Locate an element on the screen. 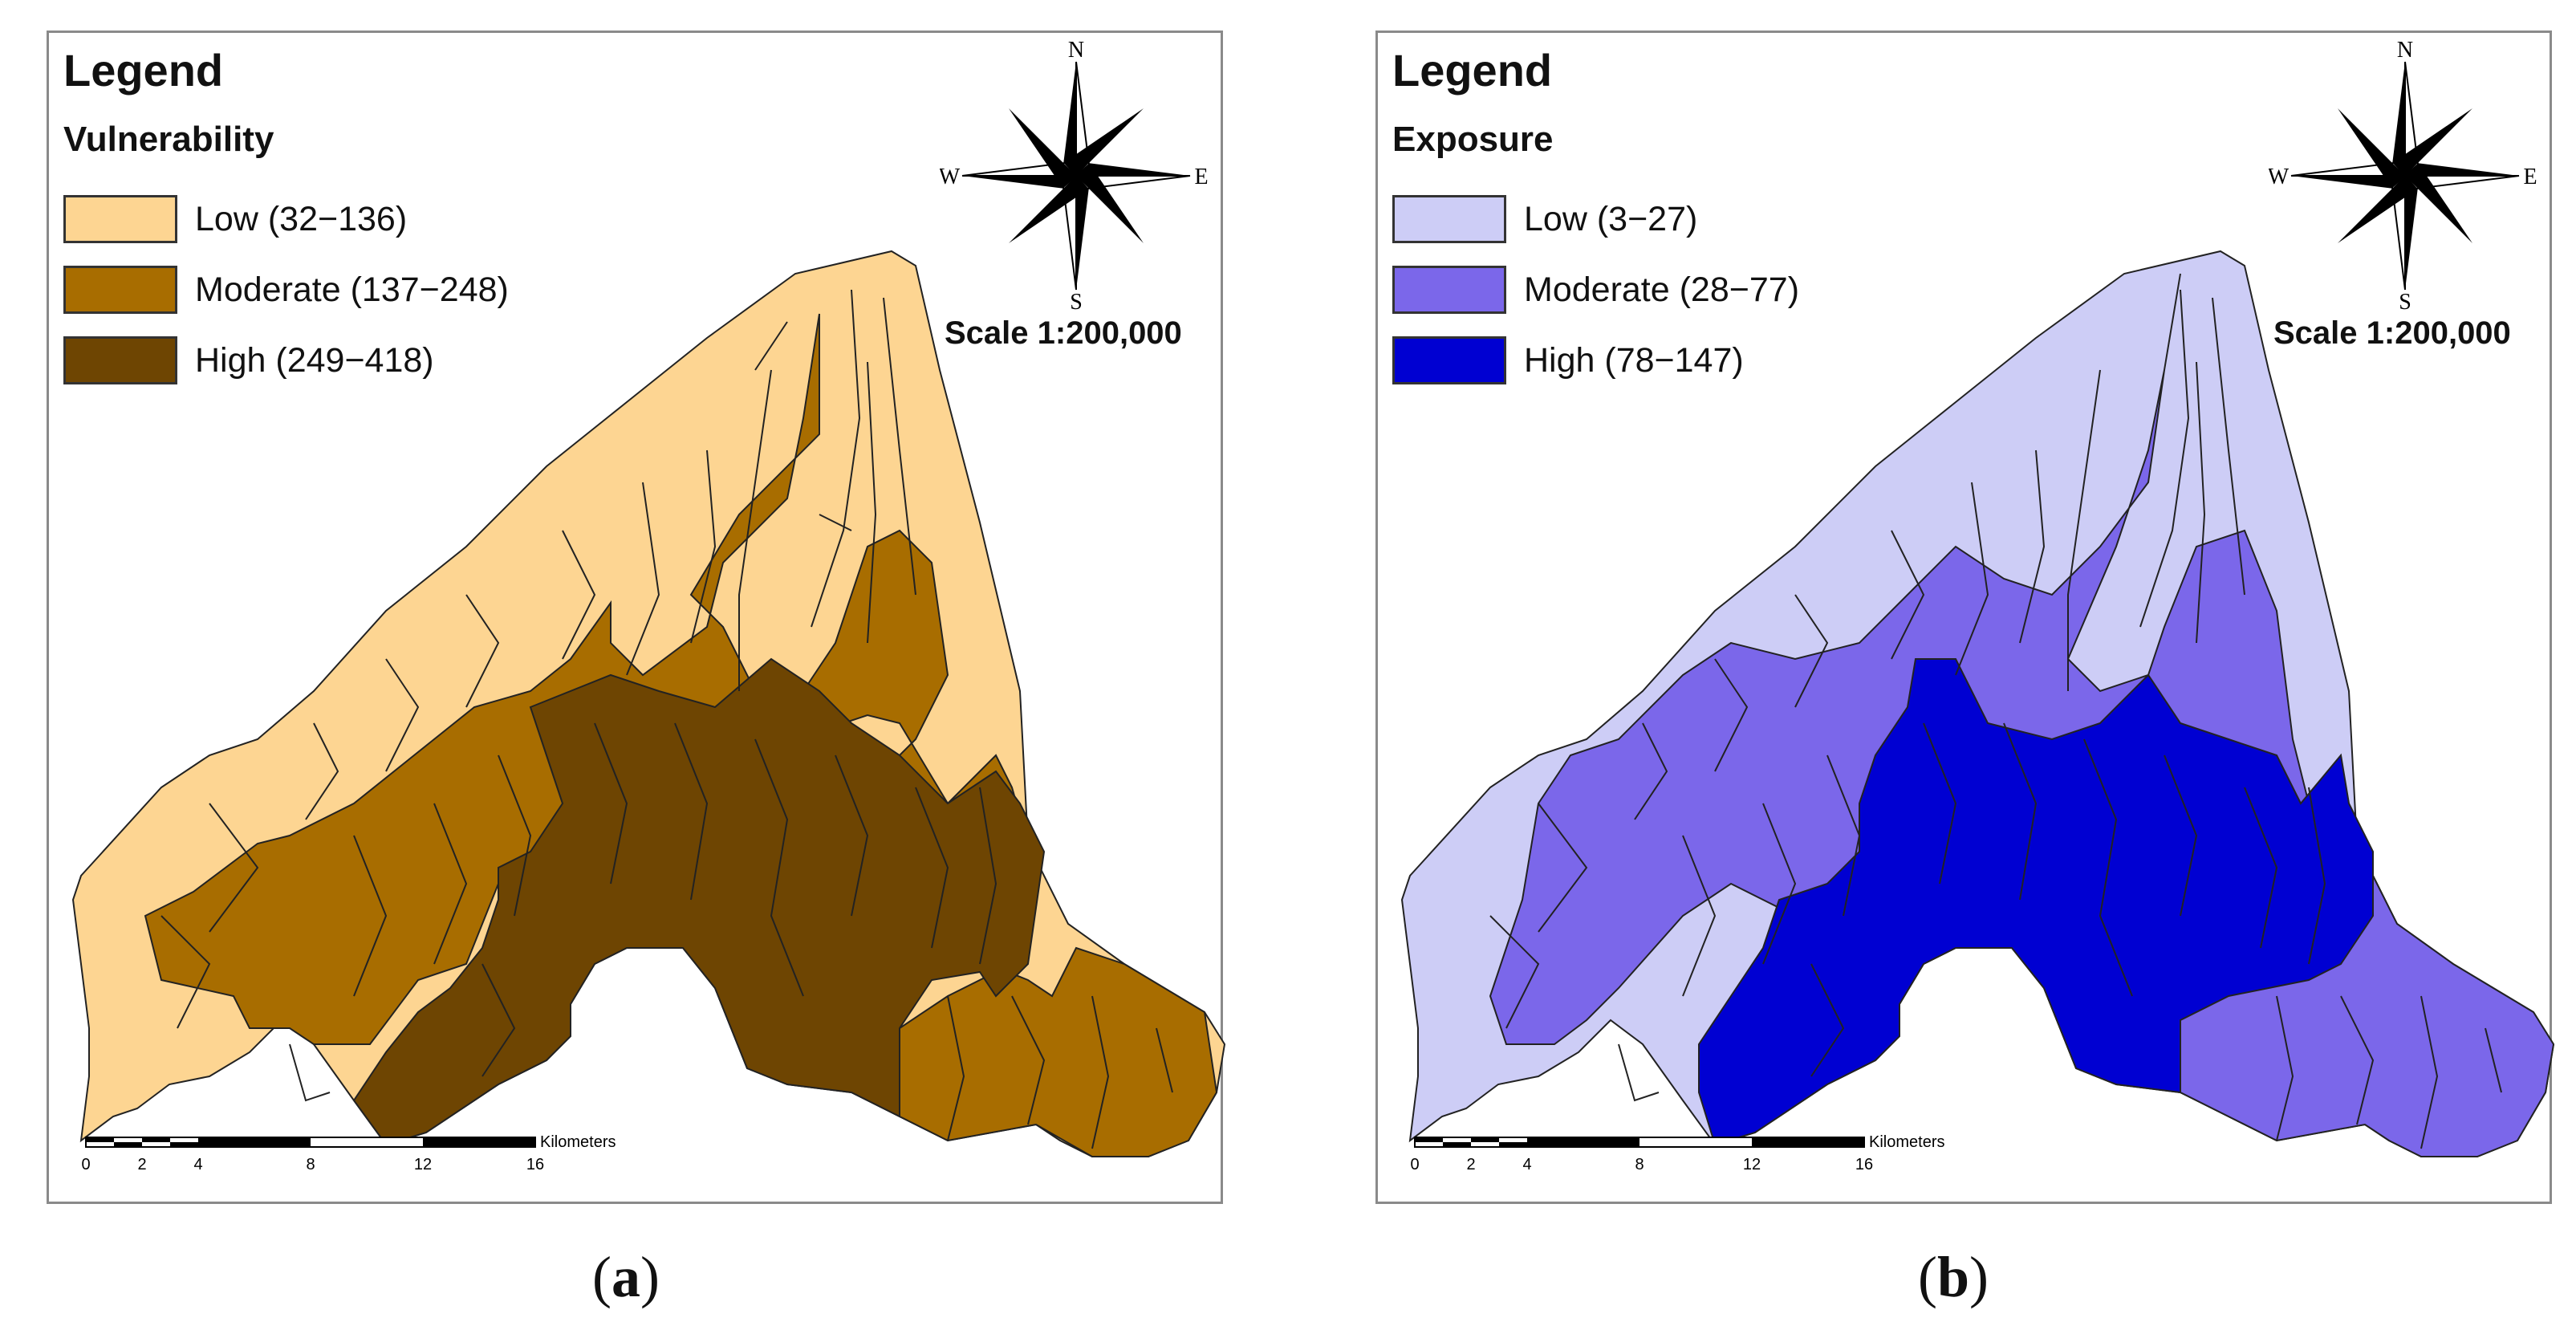 This screenshot has width=2576, height=1334. legend-layer-title: Exposure is located at coordinates (1473, 139).